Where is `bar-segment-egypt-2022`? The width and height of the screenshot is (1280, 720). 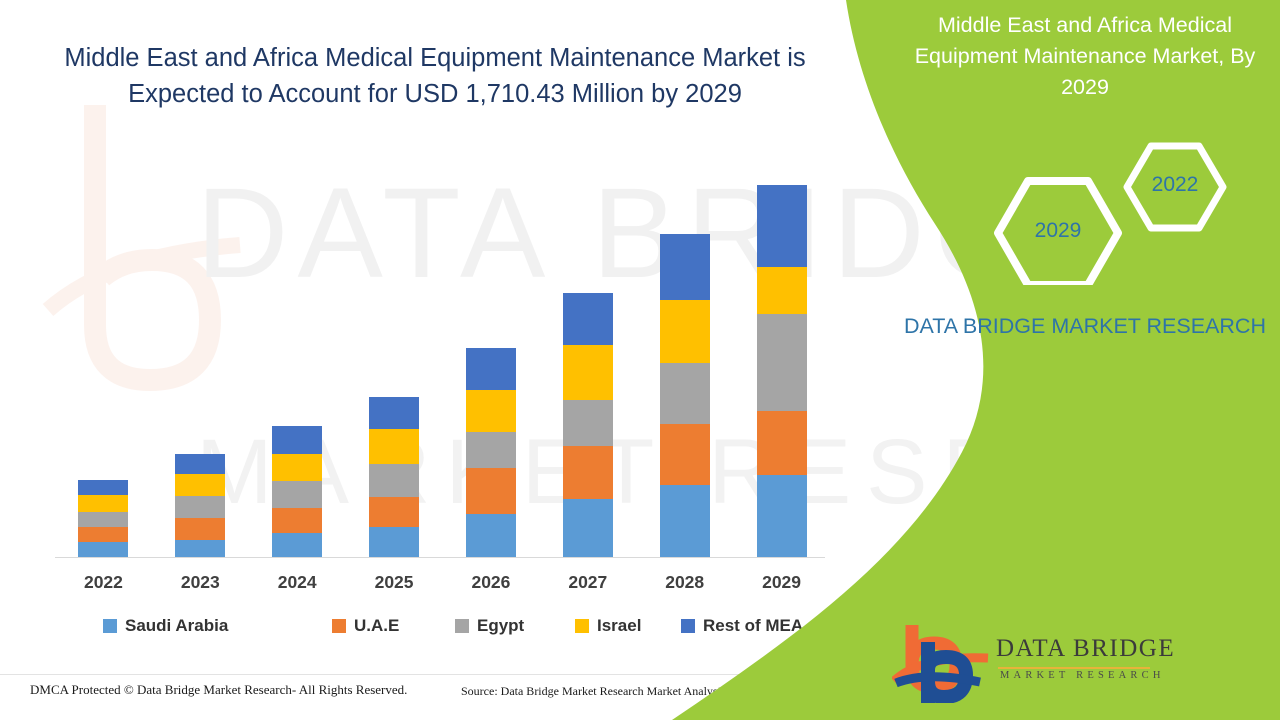 bar-segment-egypt-2022 is located at coordinates (103, 519).